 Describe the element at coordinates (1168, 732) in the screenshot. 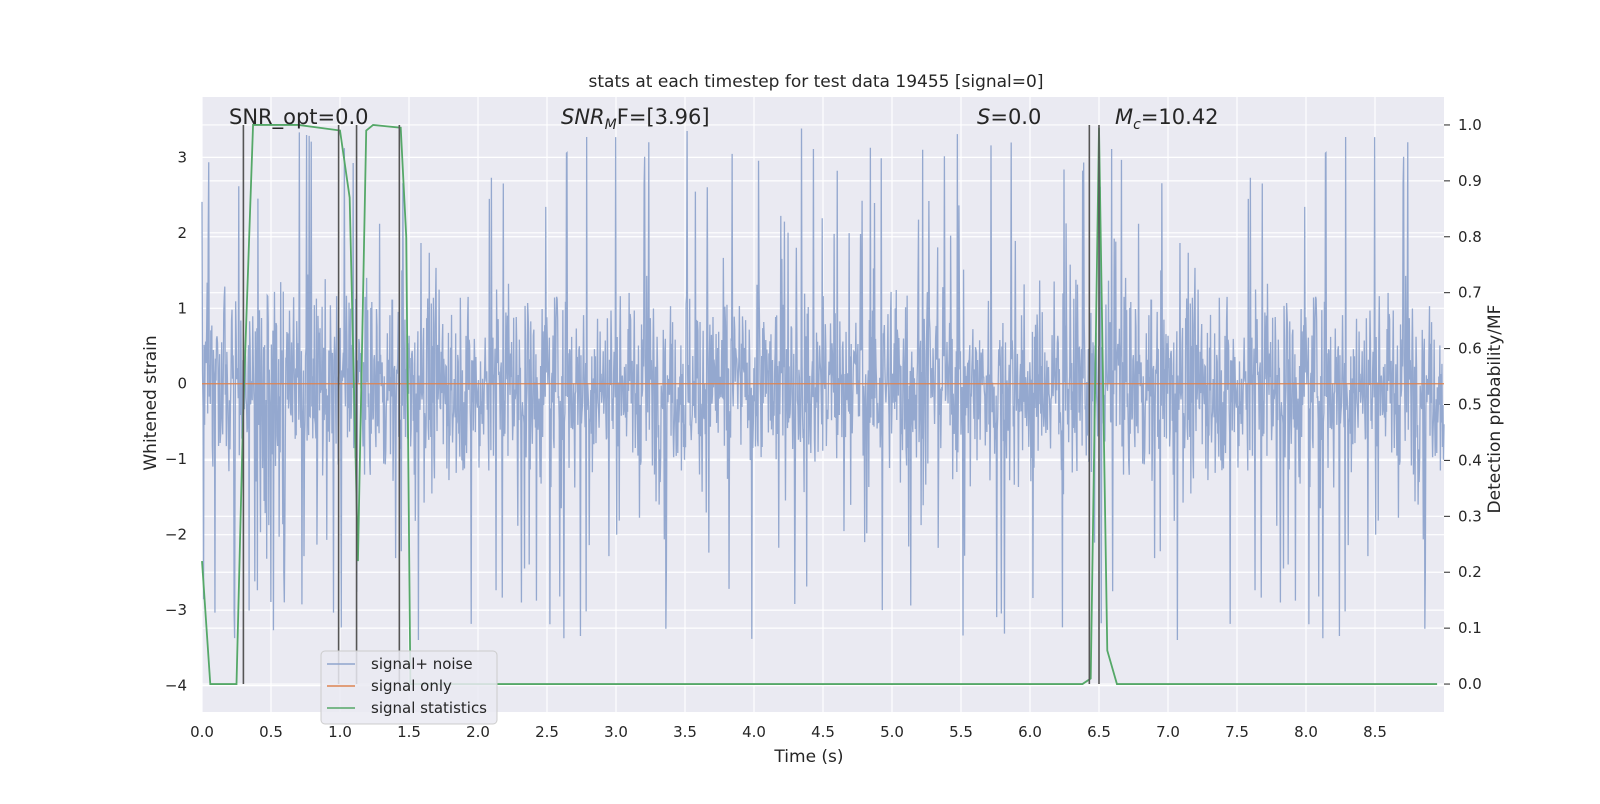

I see `x-tick-label: 7.0` at that location.